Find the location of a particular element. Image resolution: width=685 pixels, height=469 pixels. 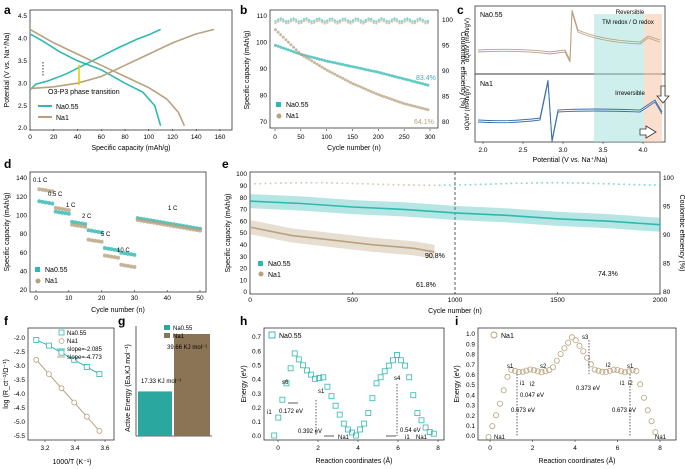

legend-label-na055: Na0.55 is located at coordinates (279, 264).